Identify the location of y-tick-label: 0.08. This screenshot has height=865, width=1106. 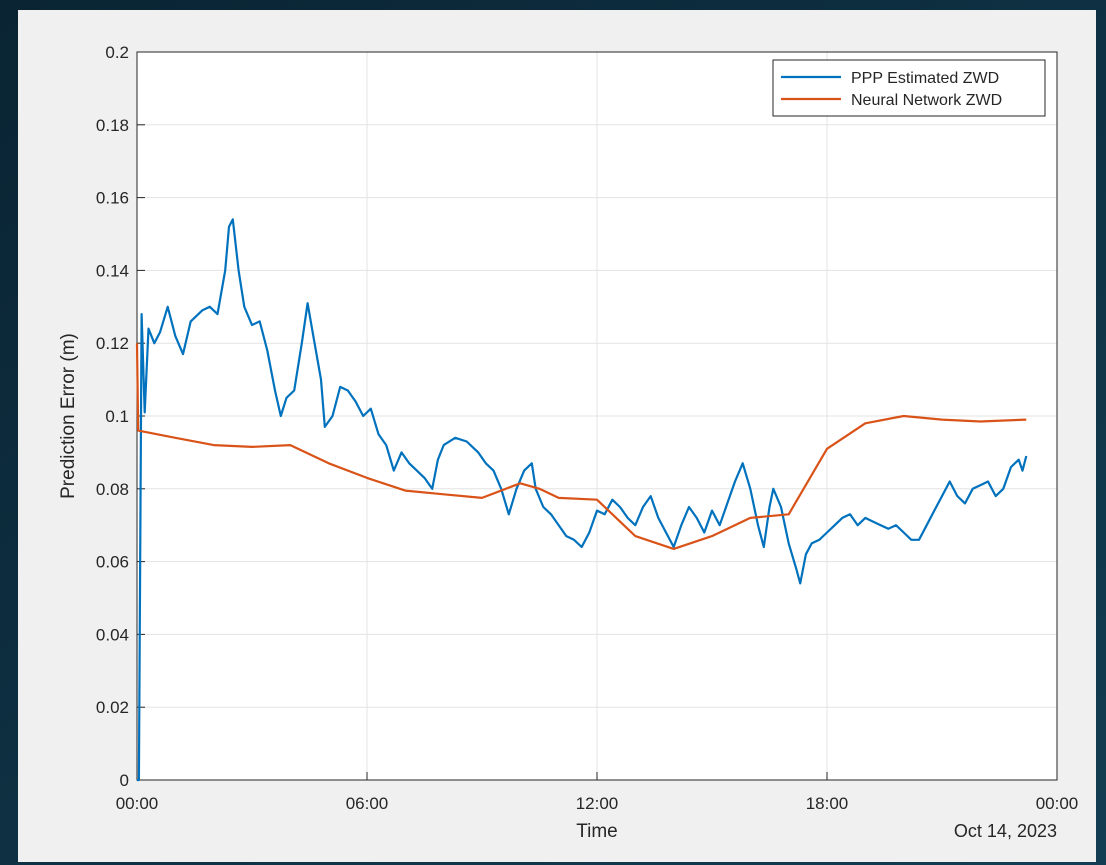
(112, 489).